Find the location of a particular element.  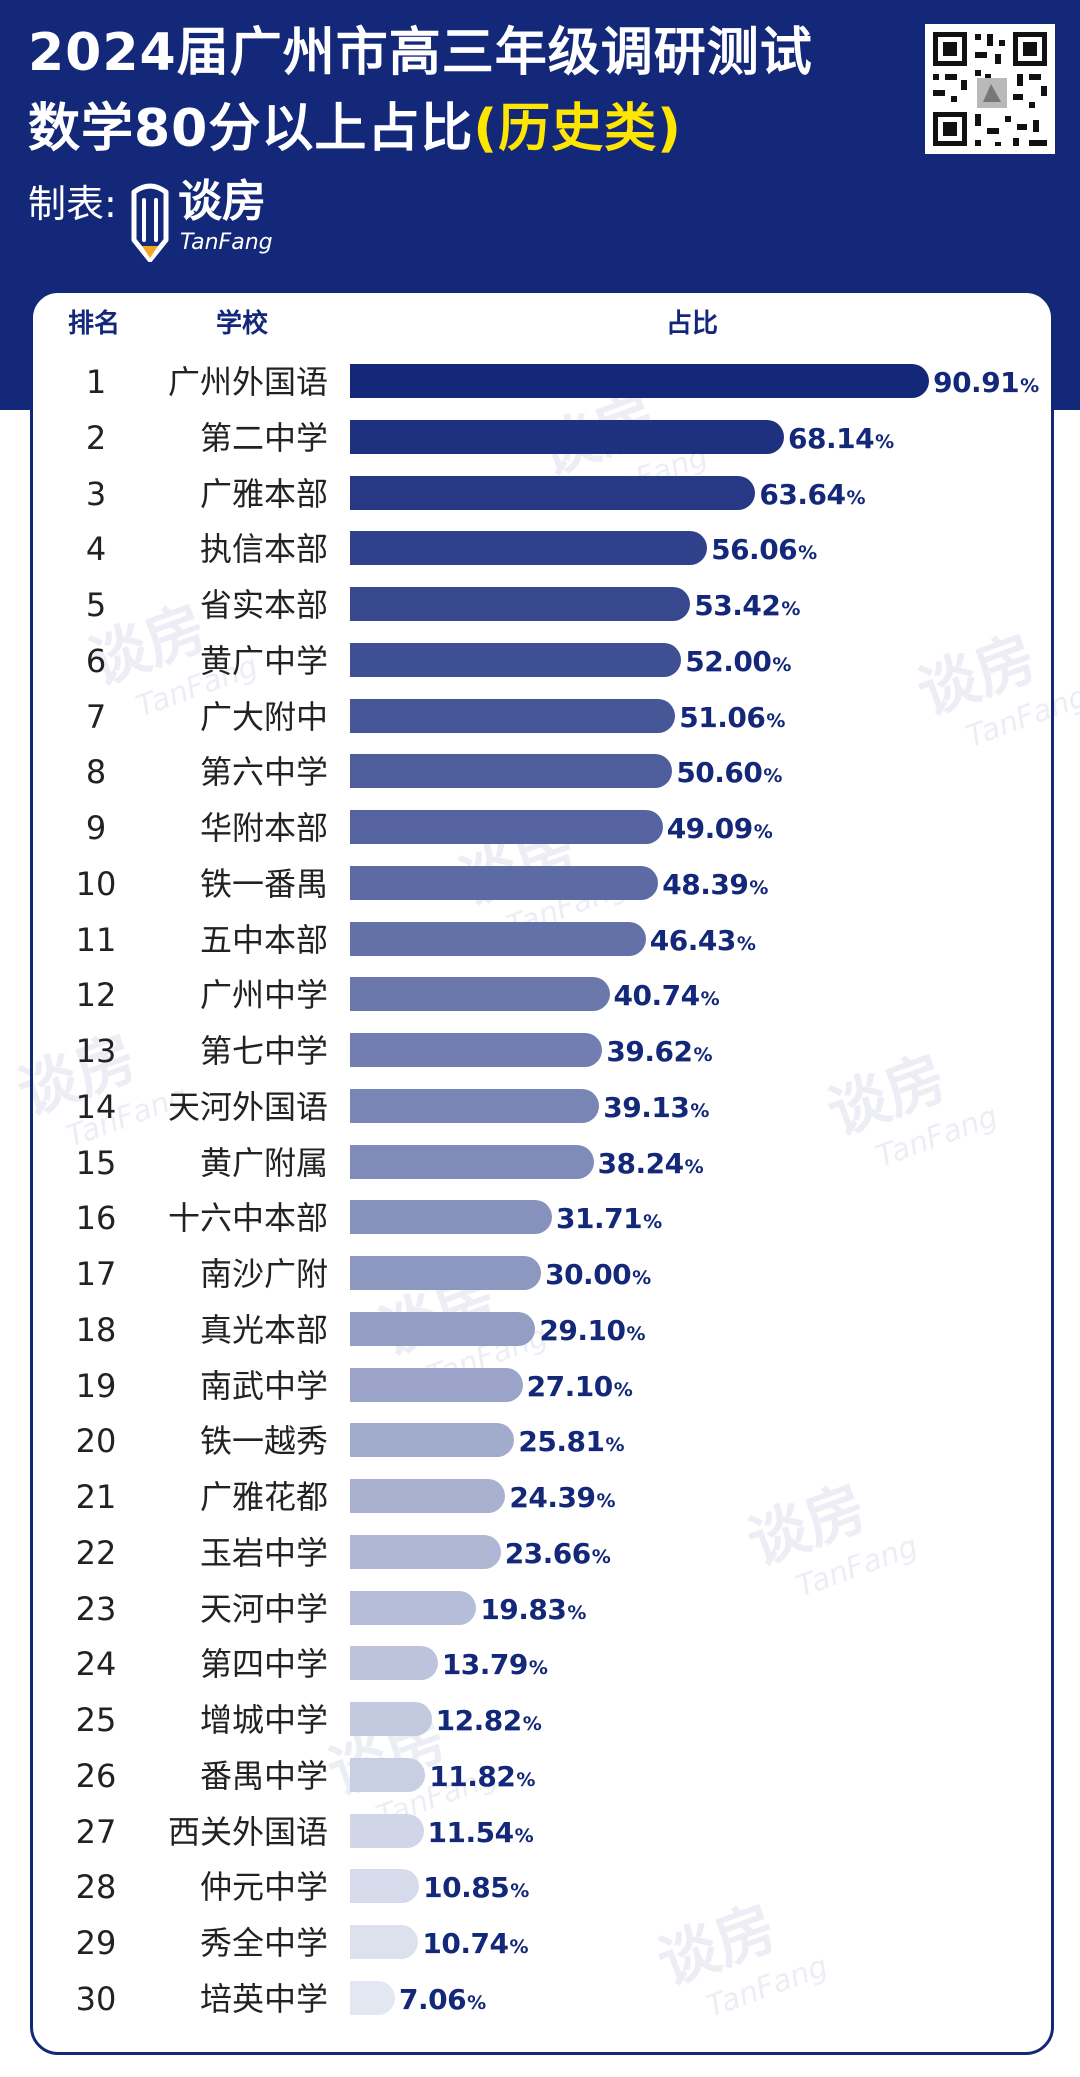

value-number: 40.74 is located at coordinates (657, 996).